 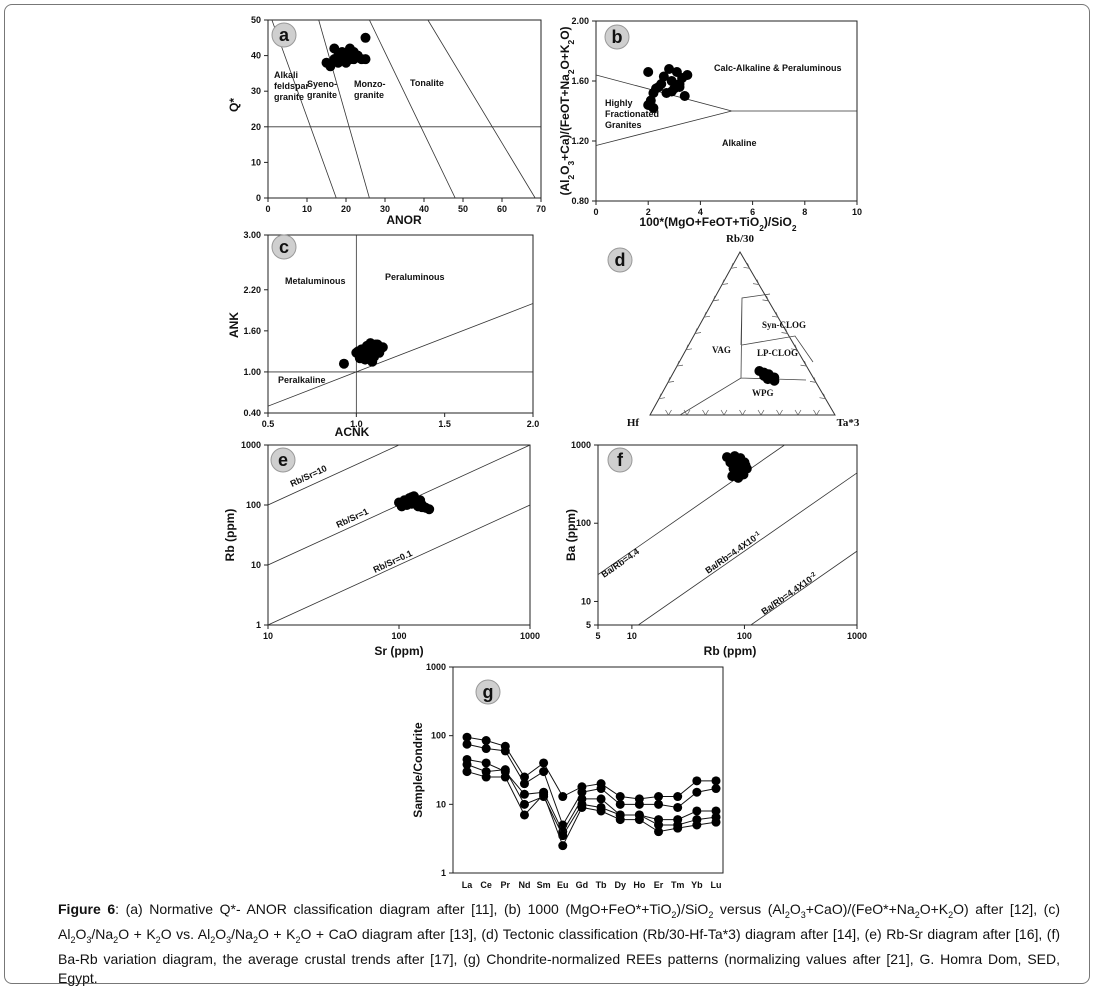 I want to click on annotation-part: Ba/Rb=4.4, so click(x=620, y=562).